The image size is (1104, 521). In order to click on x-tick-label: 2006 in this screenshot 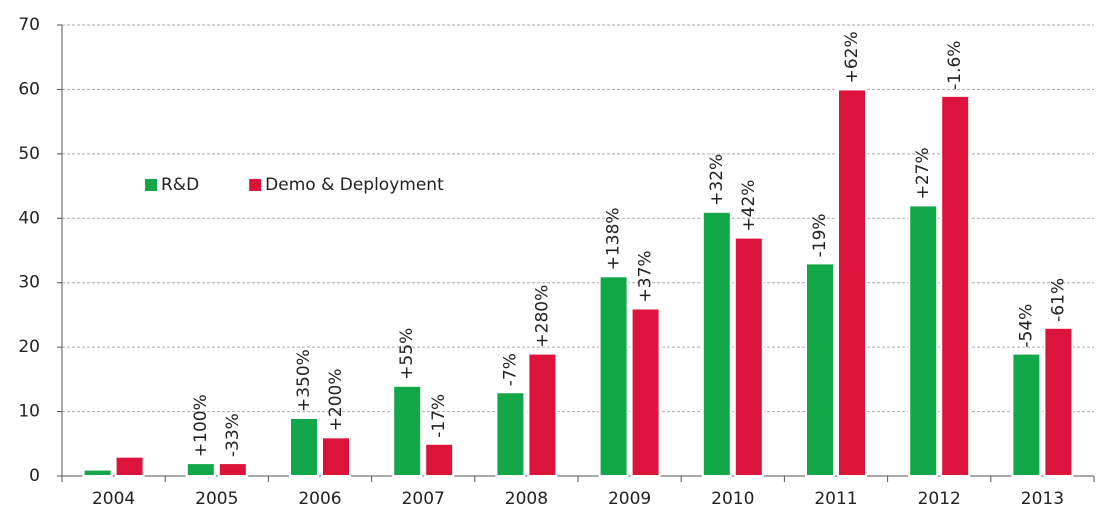, I will do `click(319, 499)`.